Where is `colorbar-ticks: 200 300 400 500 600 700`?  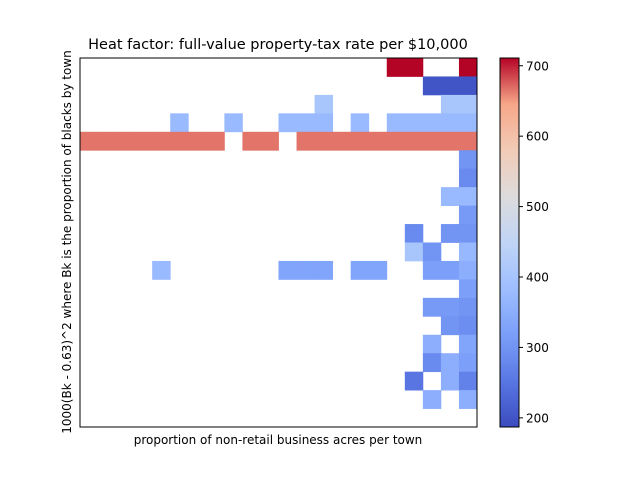 colorbar-ticks: 200 300 400 500 600 700 is located at coordinates (534, 242).